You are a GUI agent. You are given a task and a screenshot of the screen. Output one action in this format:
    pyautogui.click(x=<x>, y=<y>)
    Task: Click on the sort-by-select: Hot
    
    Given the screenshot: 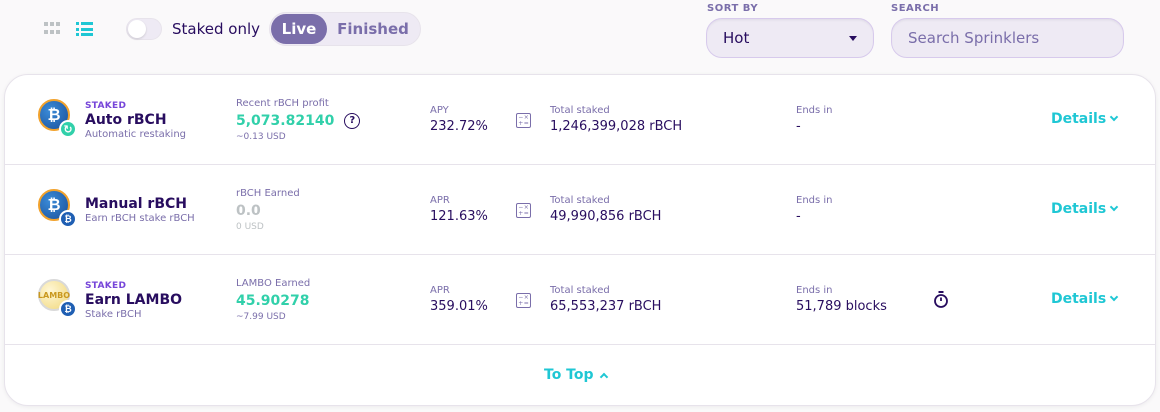 What is the action you would take?
    pyautogui.click(x=790, y=38)
    